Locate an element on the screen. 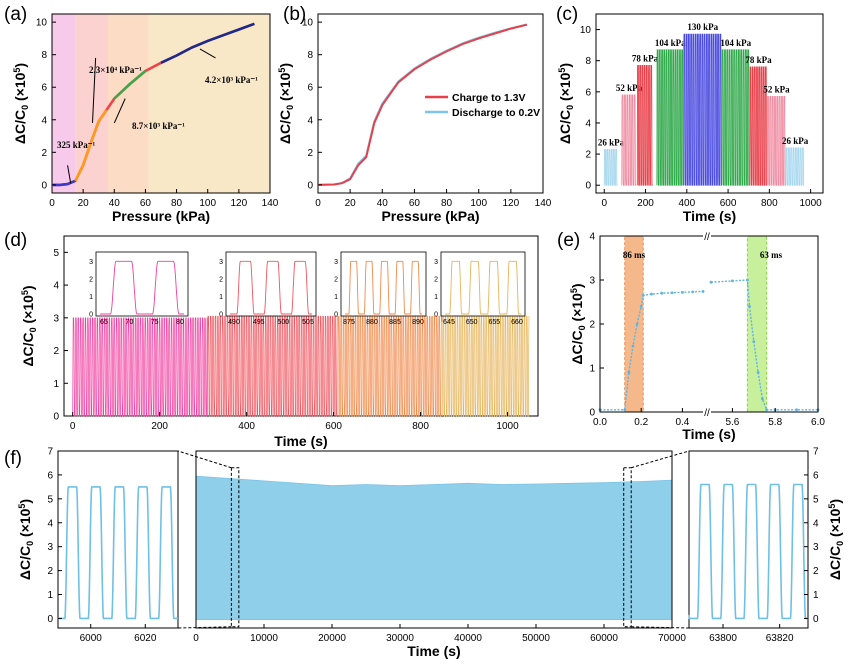 Image resolution: width=860 pixels, height=668 pixels. pressure-step-label: 78 kPa is located at coordinates (758, 60).